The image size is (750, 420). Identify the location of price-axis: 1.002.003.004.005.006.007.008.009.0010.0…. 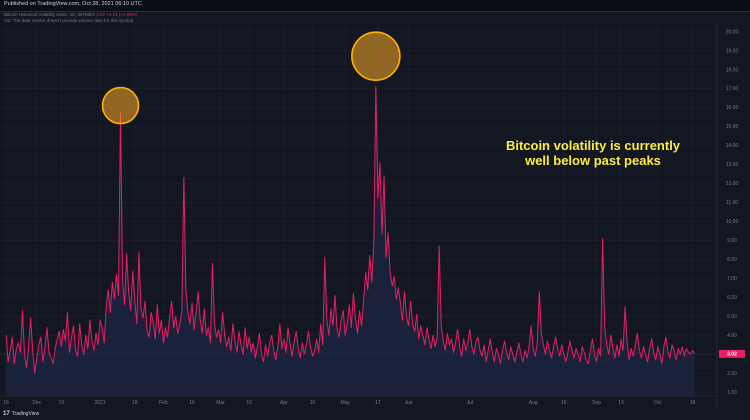
(730, 215).